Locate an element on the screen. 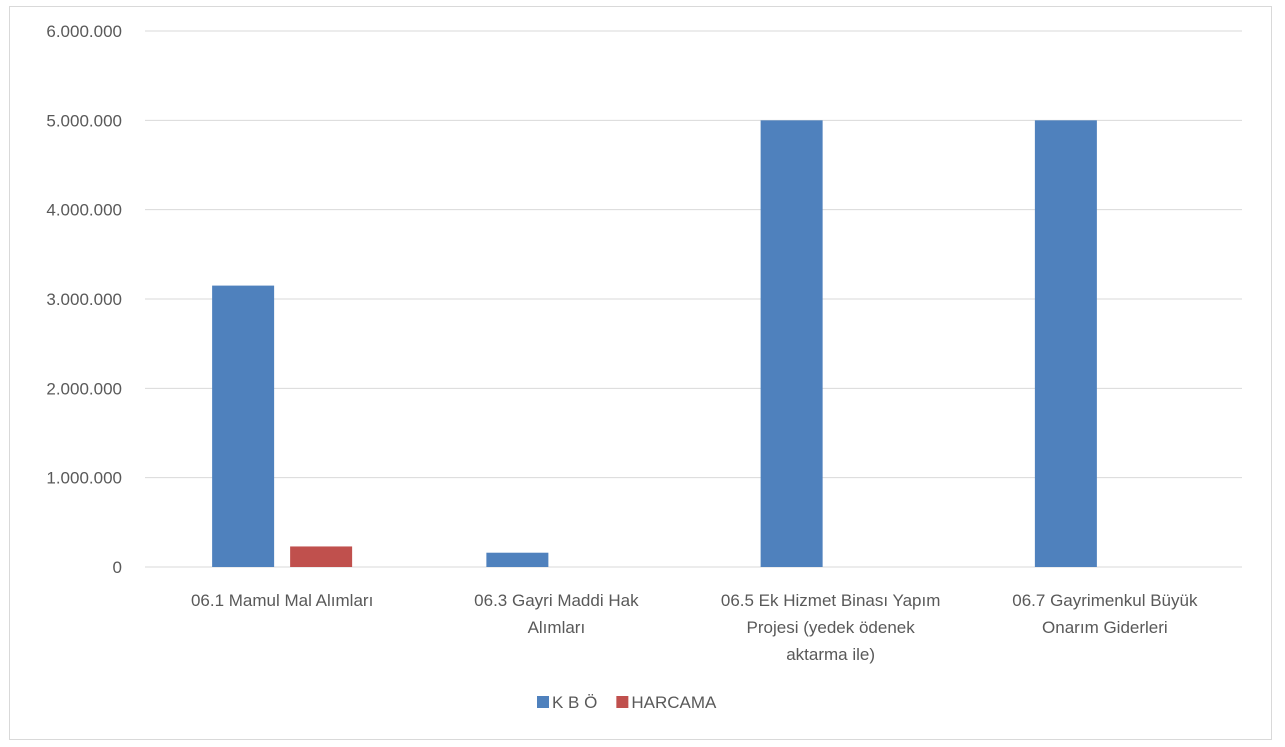  category-label: Alımları is located at coordinates (557, 627).